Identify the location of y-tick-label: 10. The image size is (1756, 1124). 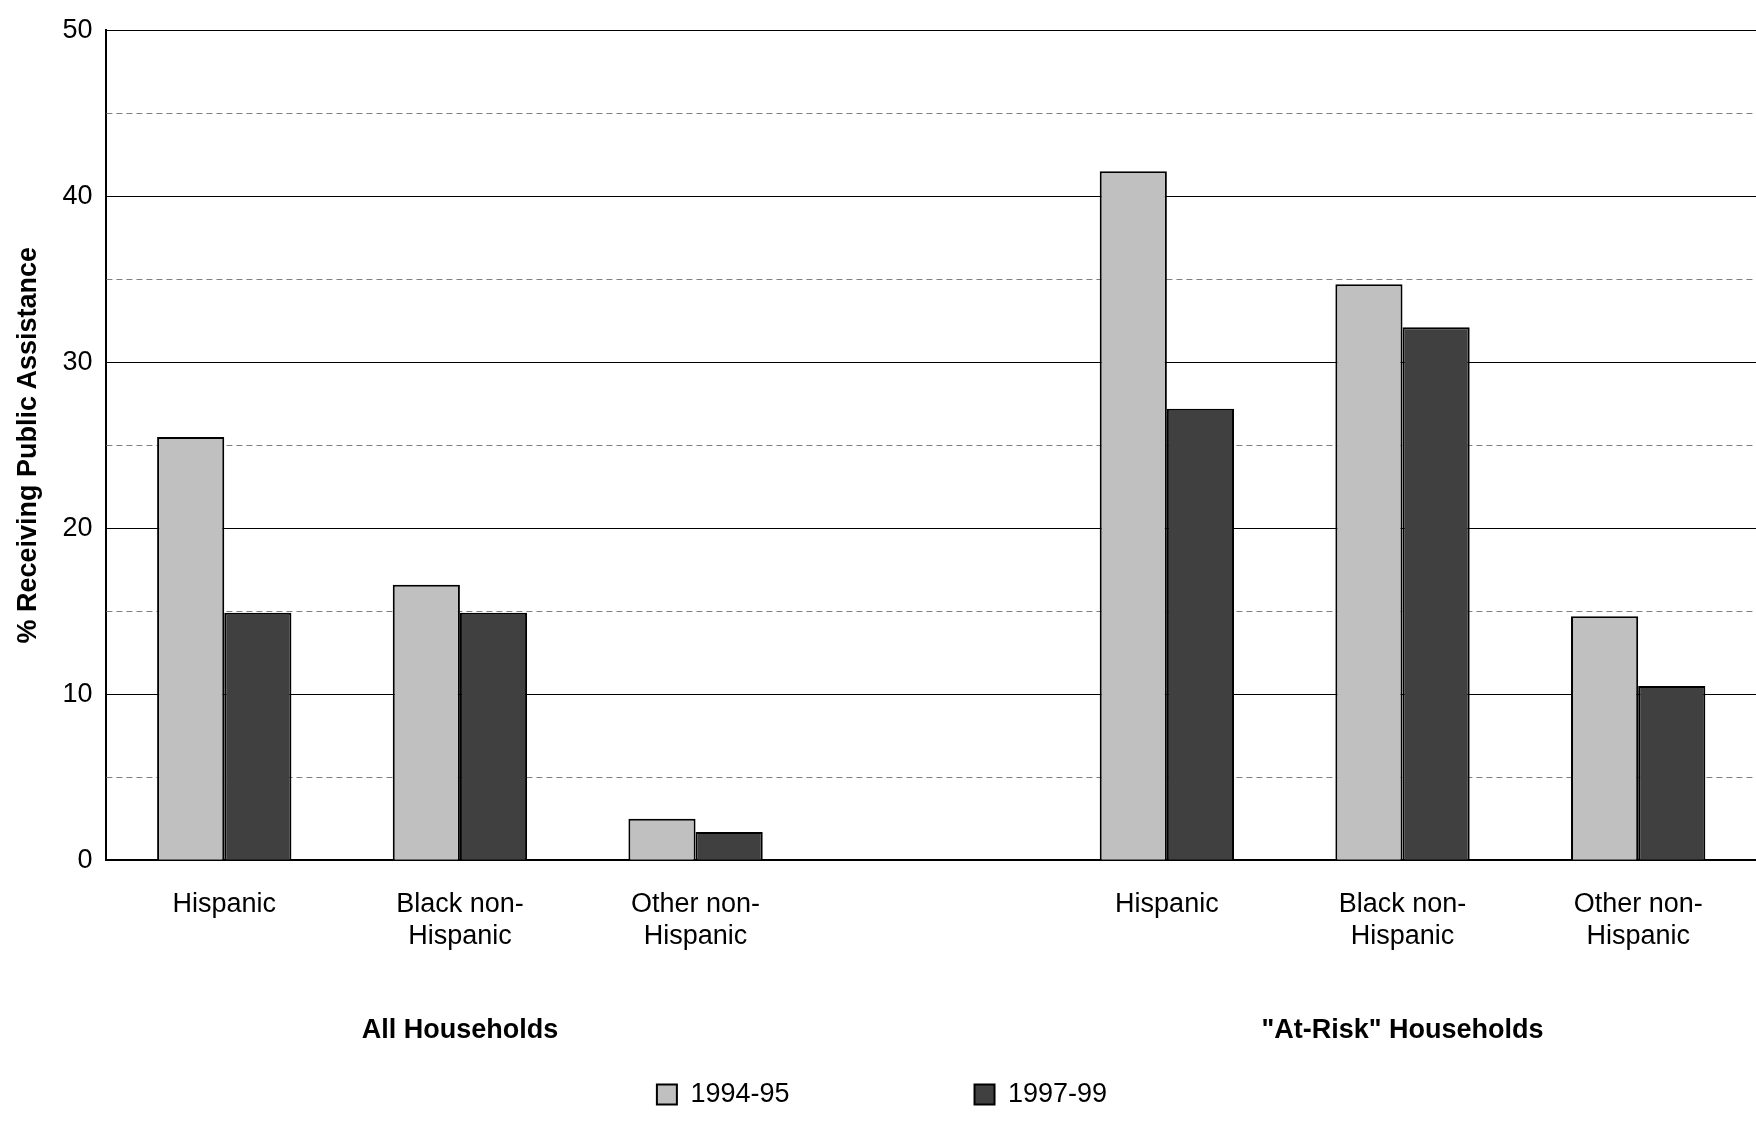
(77, 692).